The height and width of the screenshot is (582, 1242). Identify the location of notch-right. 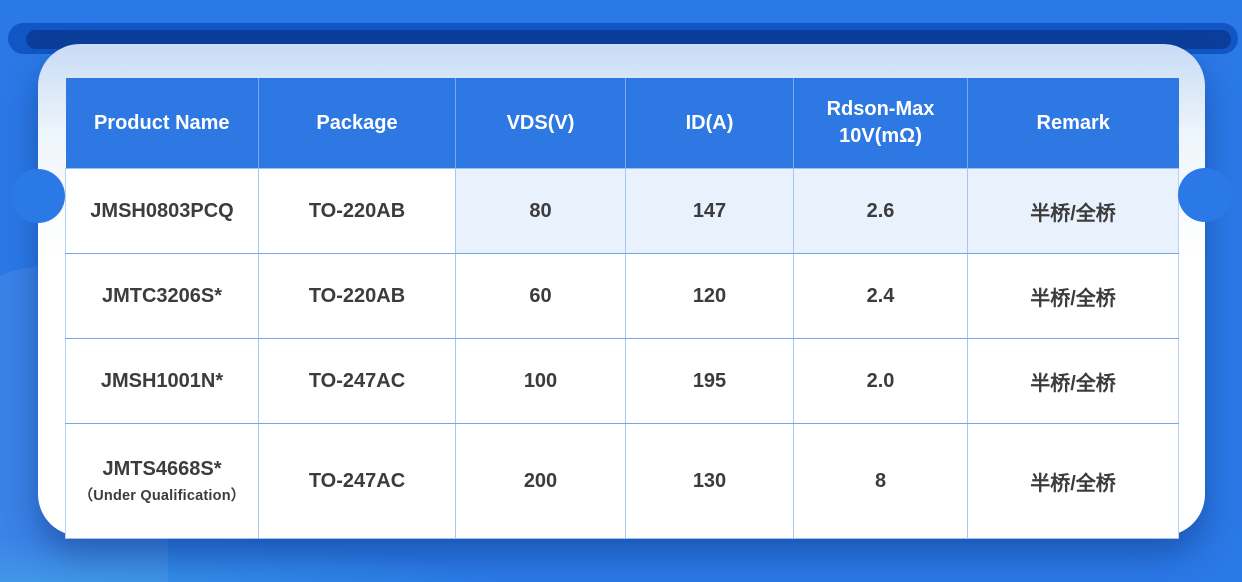
(1205, 195).